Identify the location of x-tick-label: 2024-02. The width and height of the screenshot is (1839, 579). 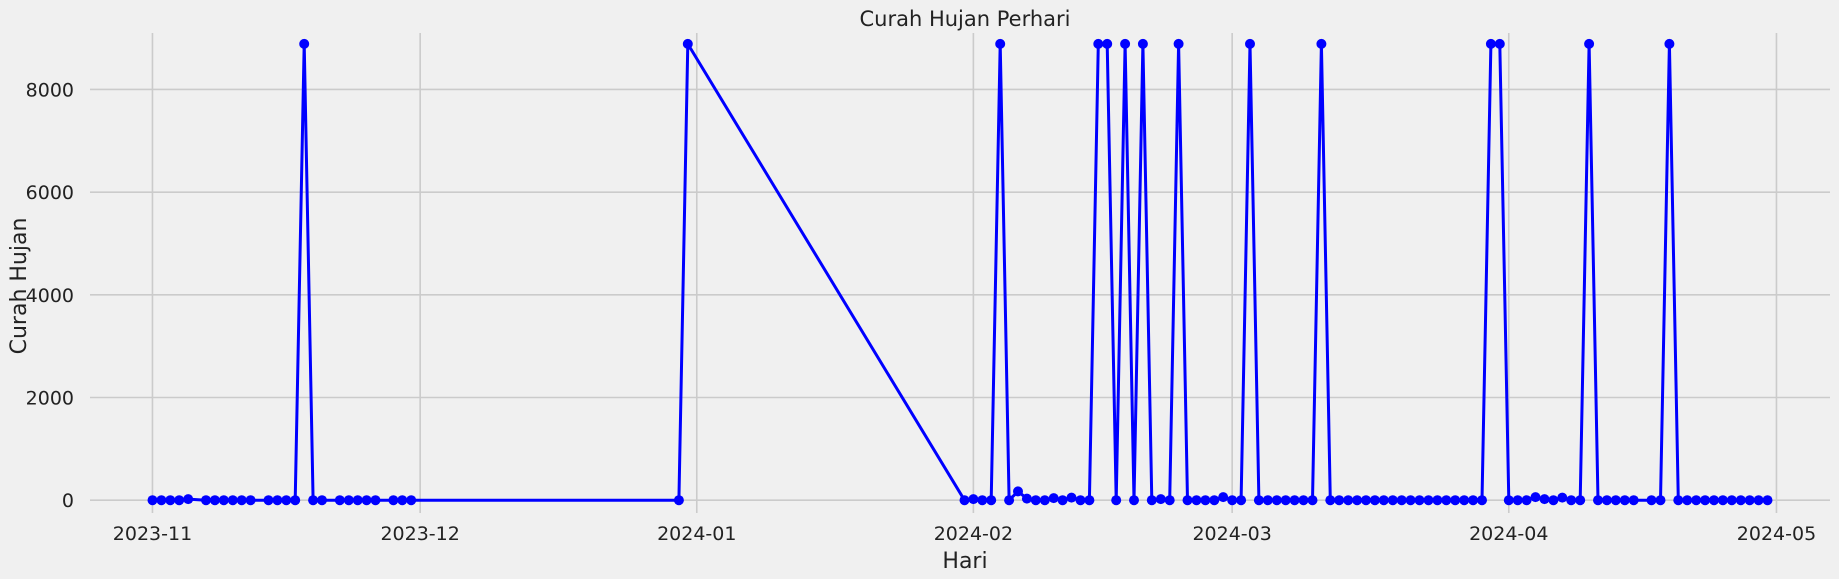
(973, 534).